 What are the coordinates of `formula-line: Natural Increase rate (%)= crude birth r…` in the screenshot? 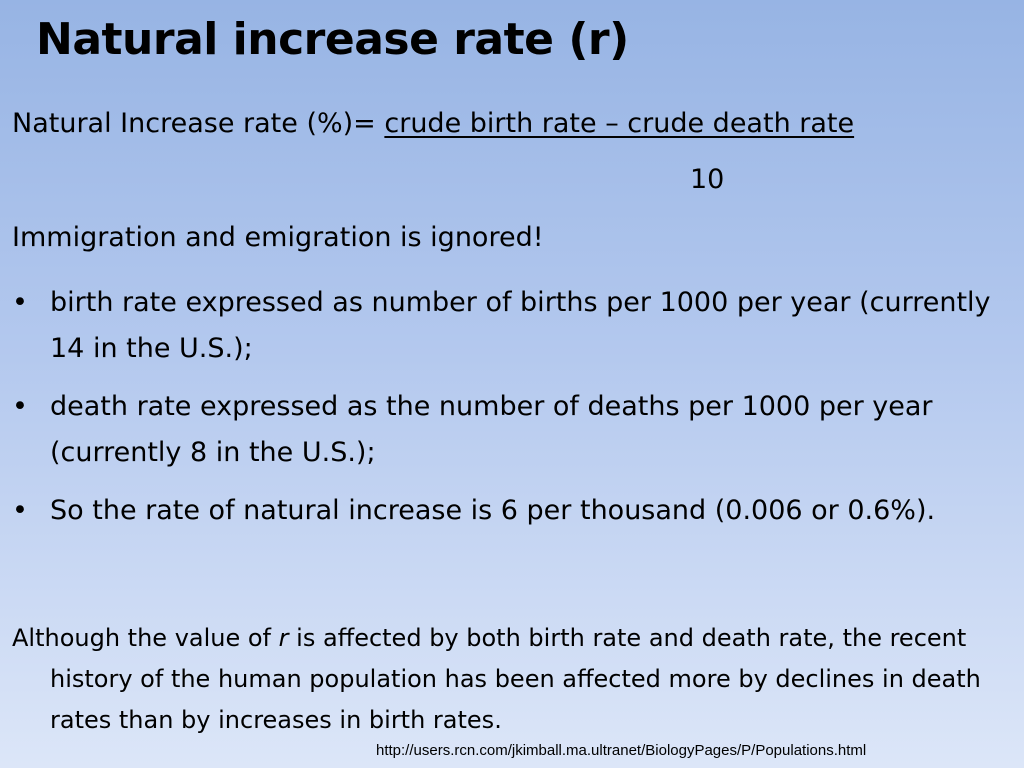 It's located at (433, 123).